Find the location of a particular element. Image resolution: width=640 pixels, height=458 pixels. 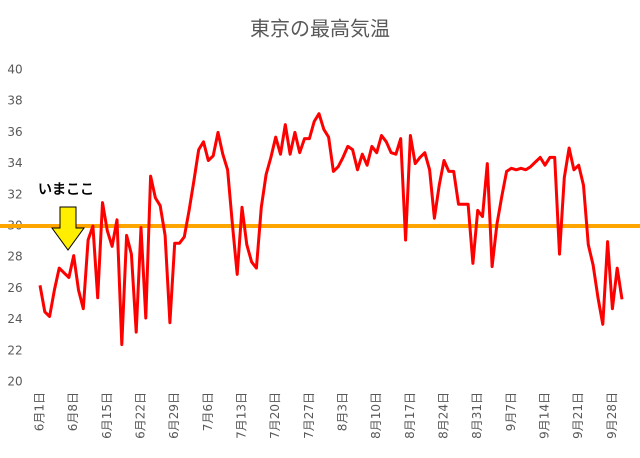

y-tick-label: 22 is located at coordinates (14, 350).